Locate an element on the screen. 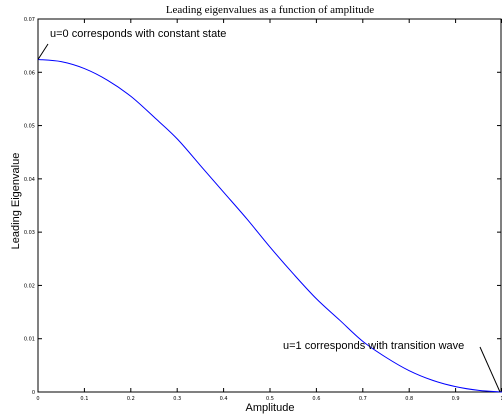  x-tick-label: 0.1 is located at coordinates (84, 399).